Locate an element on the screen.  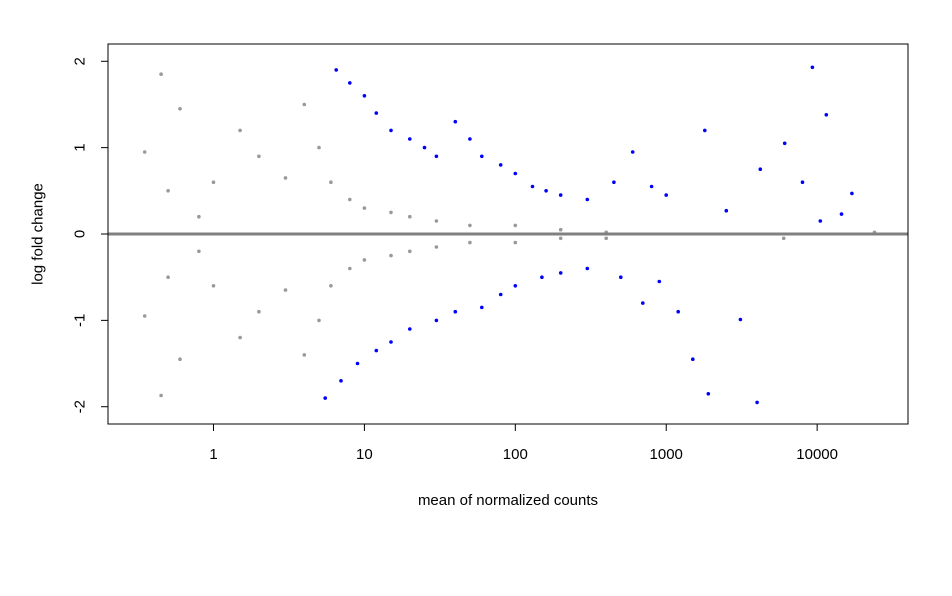
y-tick-label: 2 is located at coordinates (80, 61).